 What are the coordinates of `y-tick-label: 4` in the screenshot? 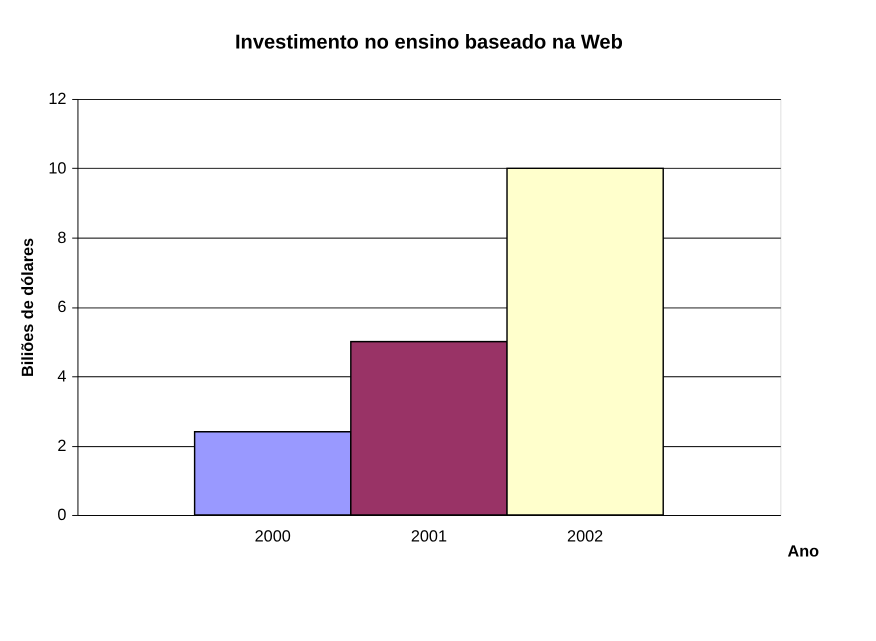 It's located at (61, 377).